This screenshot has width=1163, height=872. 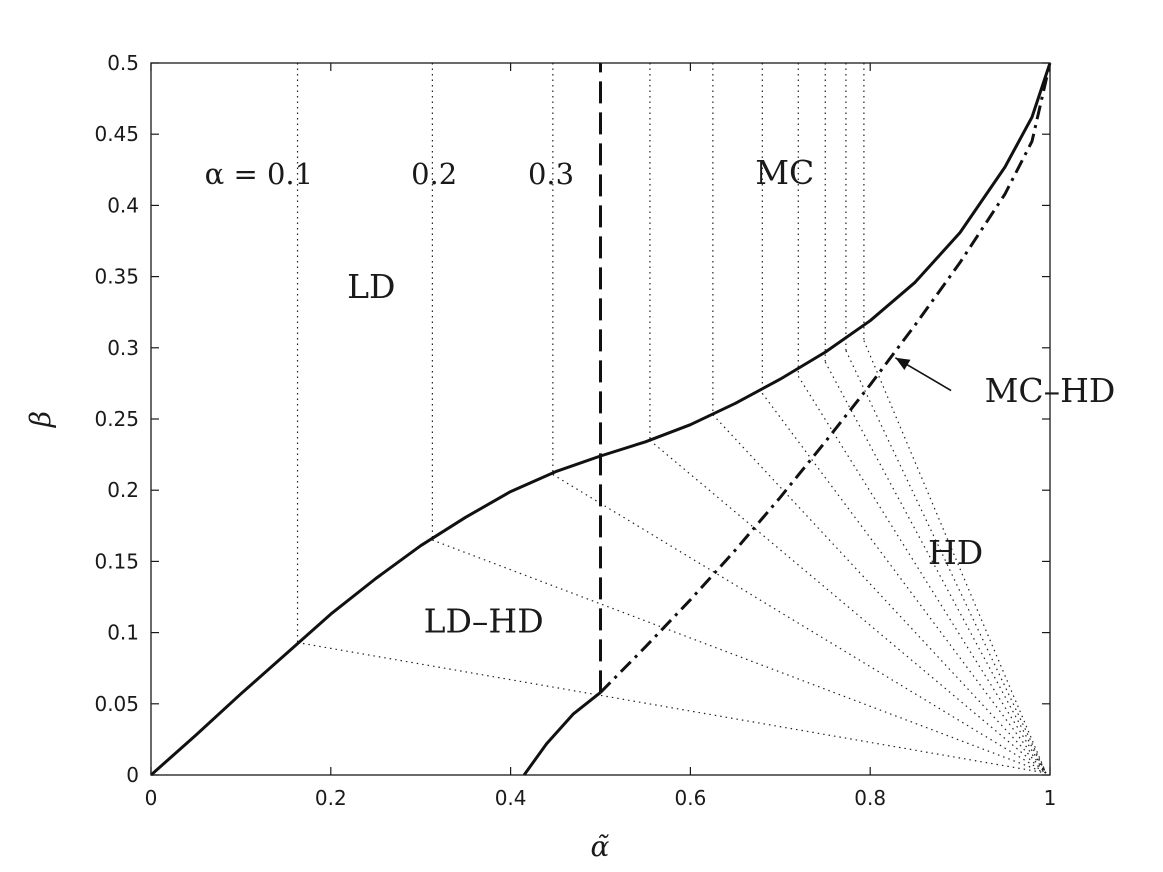 What do you see at coordinates (690, 798) in the screenshot?
I see `x-tick-label: 0.6` at bounding box center [690, 798].